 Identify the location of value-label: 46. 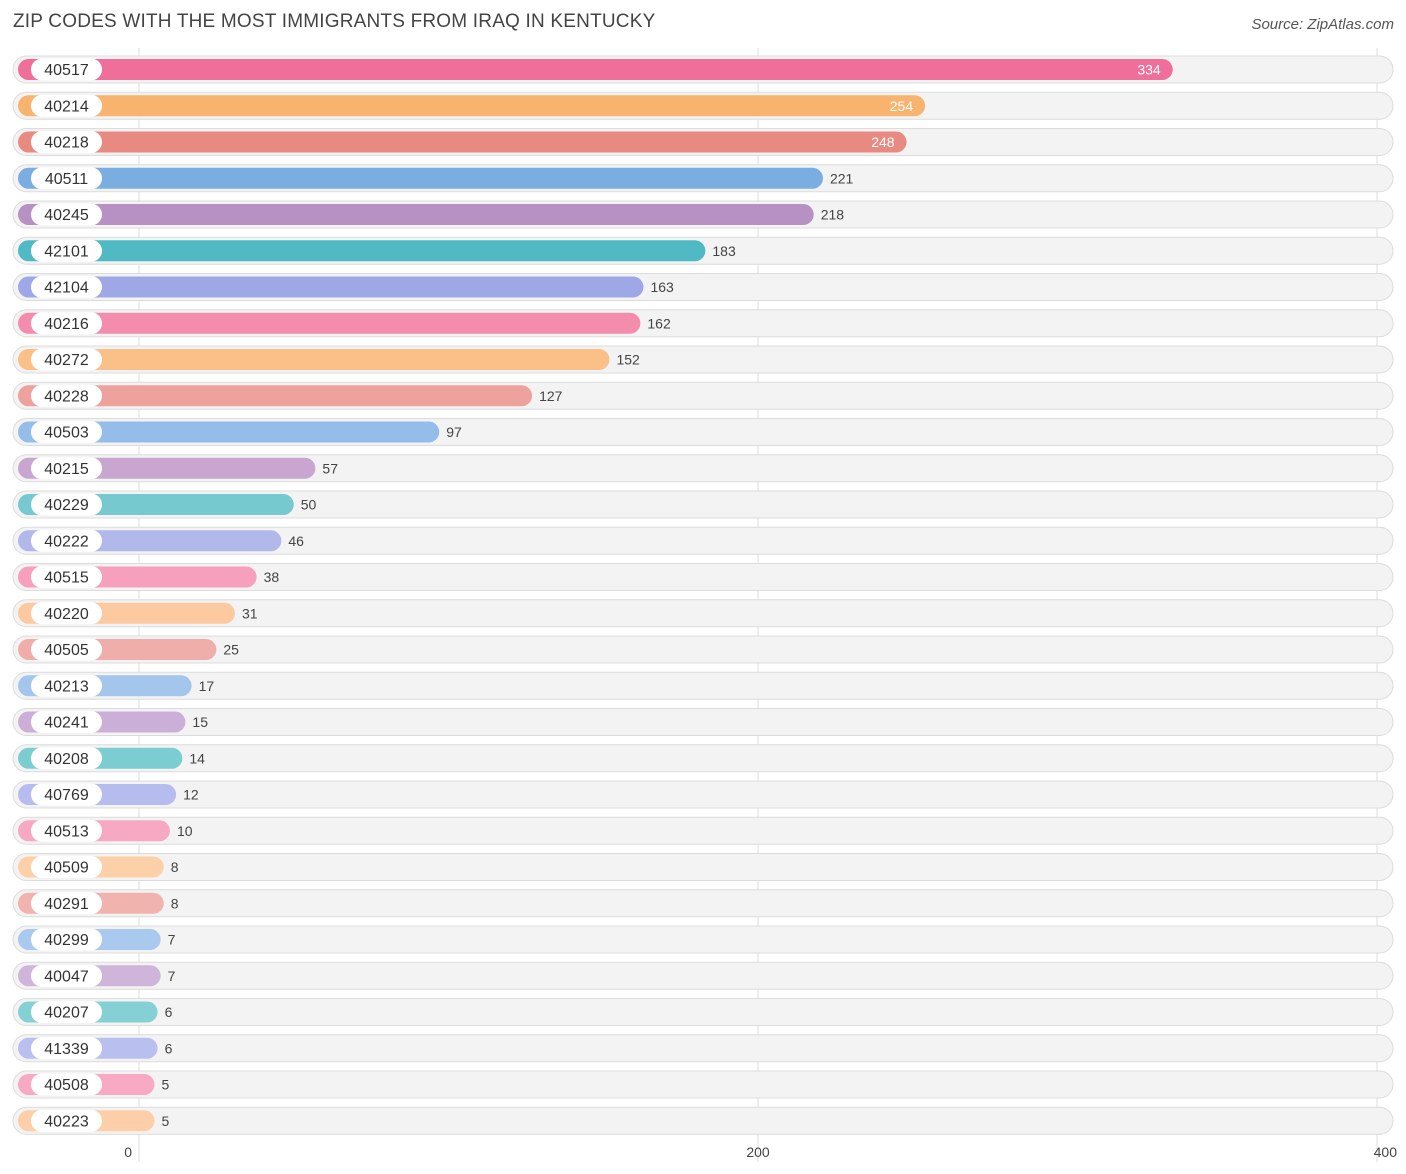
(296, 541).